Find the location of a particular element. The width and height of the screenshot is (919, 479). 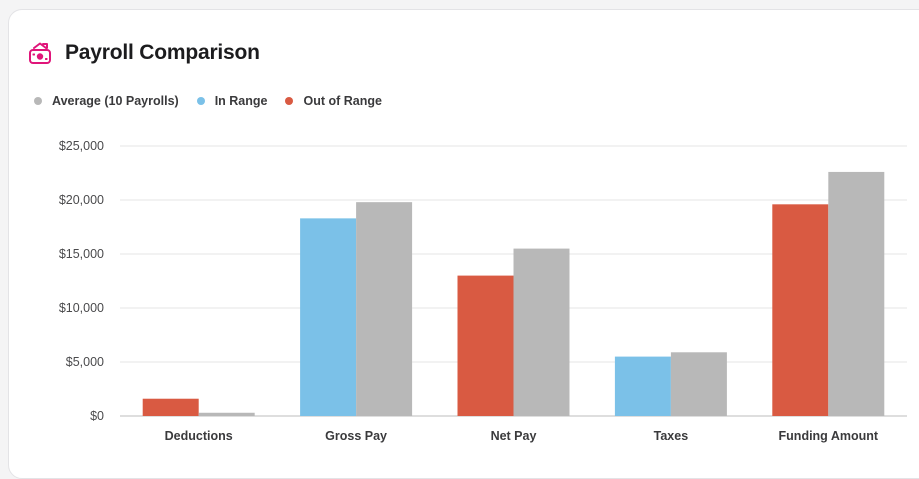

y-tick-label: $0 is located at coordinates (97, 416).